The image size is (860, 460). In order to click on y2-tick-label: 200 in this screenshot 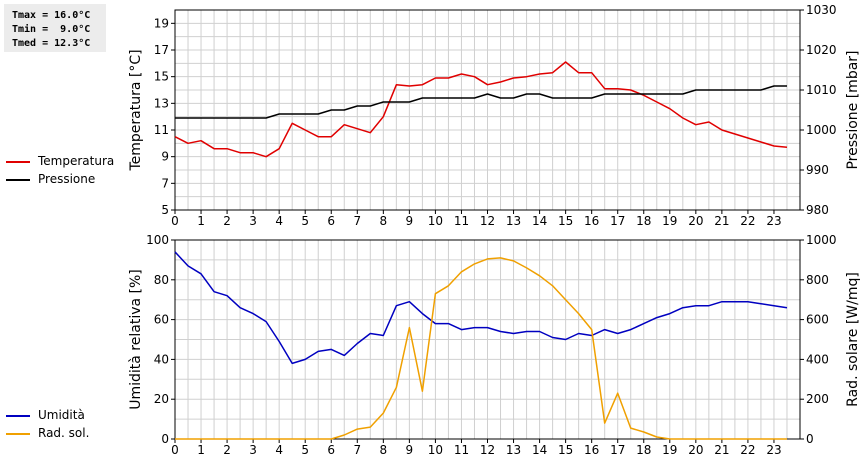, I will do `click(817, 399)`.